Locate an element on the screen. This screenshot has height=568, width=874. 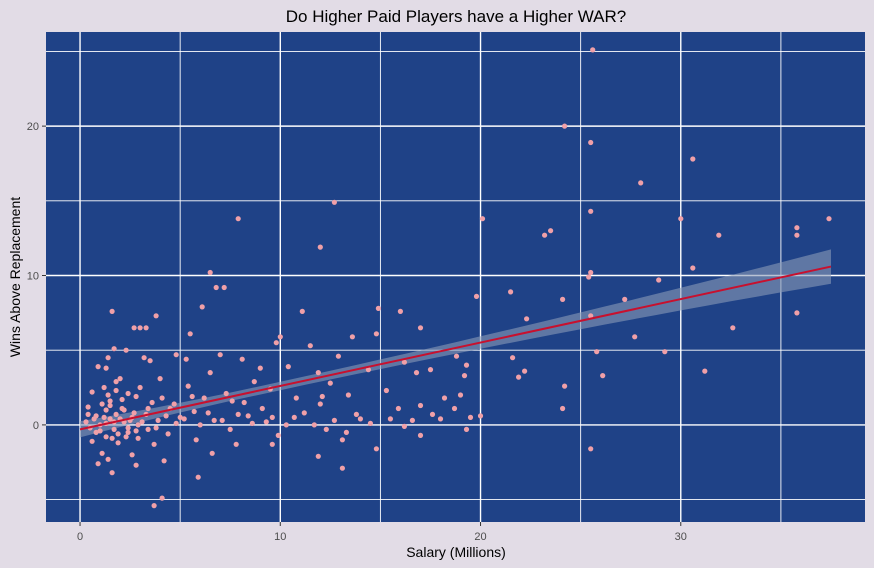
y-tick-label: 20 is located at coordinates (33, 127).